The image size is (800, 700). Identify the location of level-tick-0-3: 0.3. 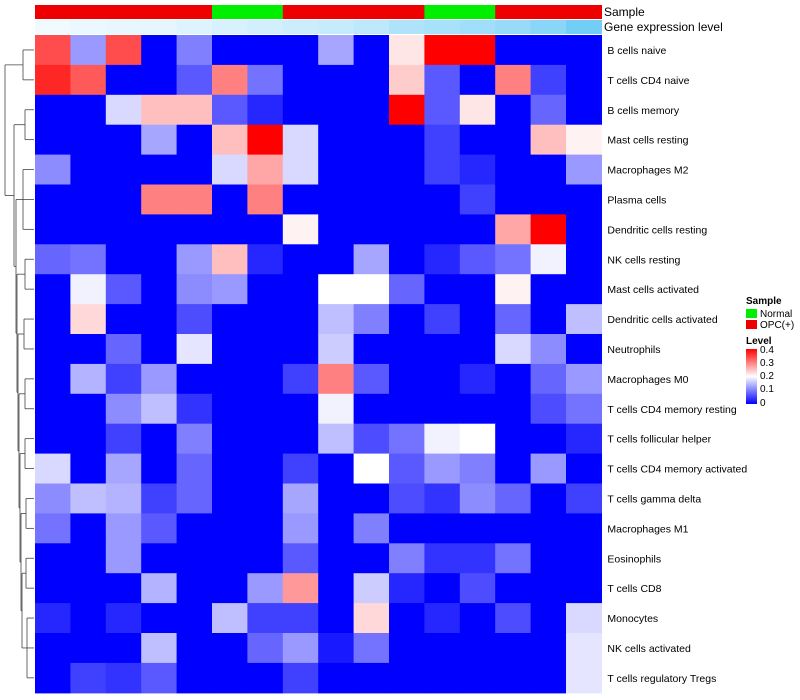
(767, 363).